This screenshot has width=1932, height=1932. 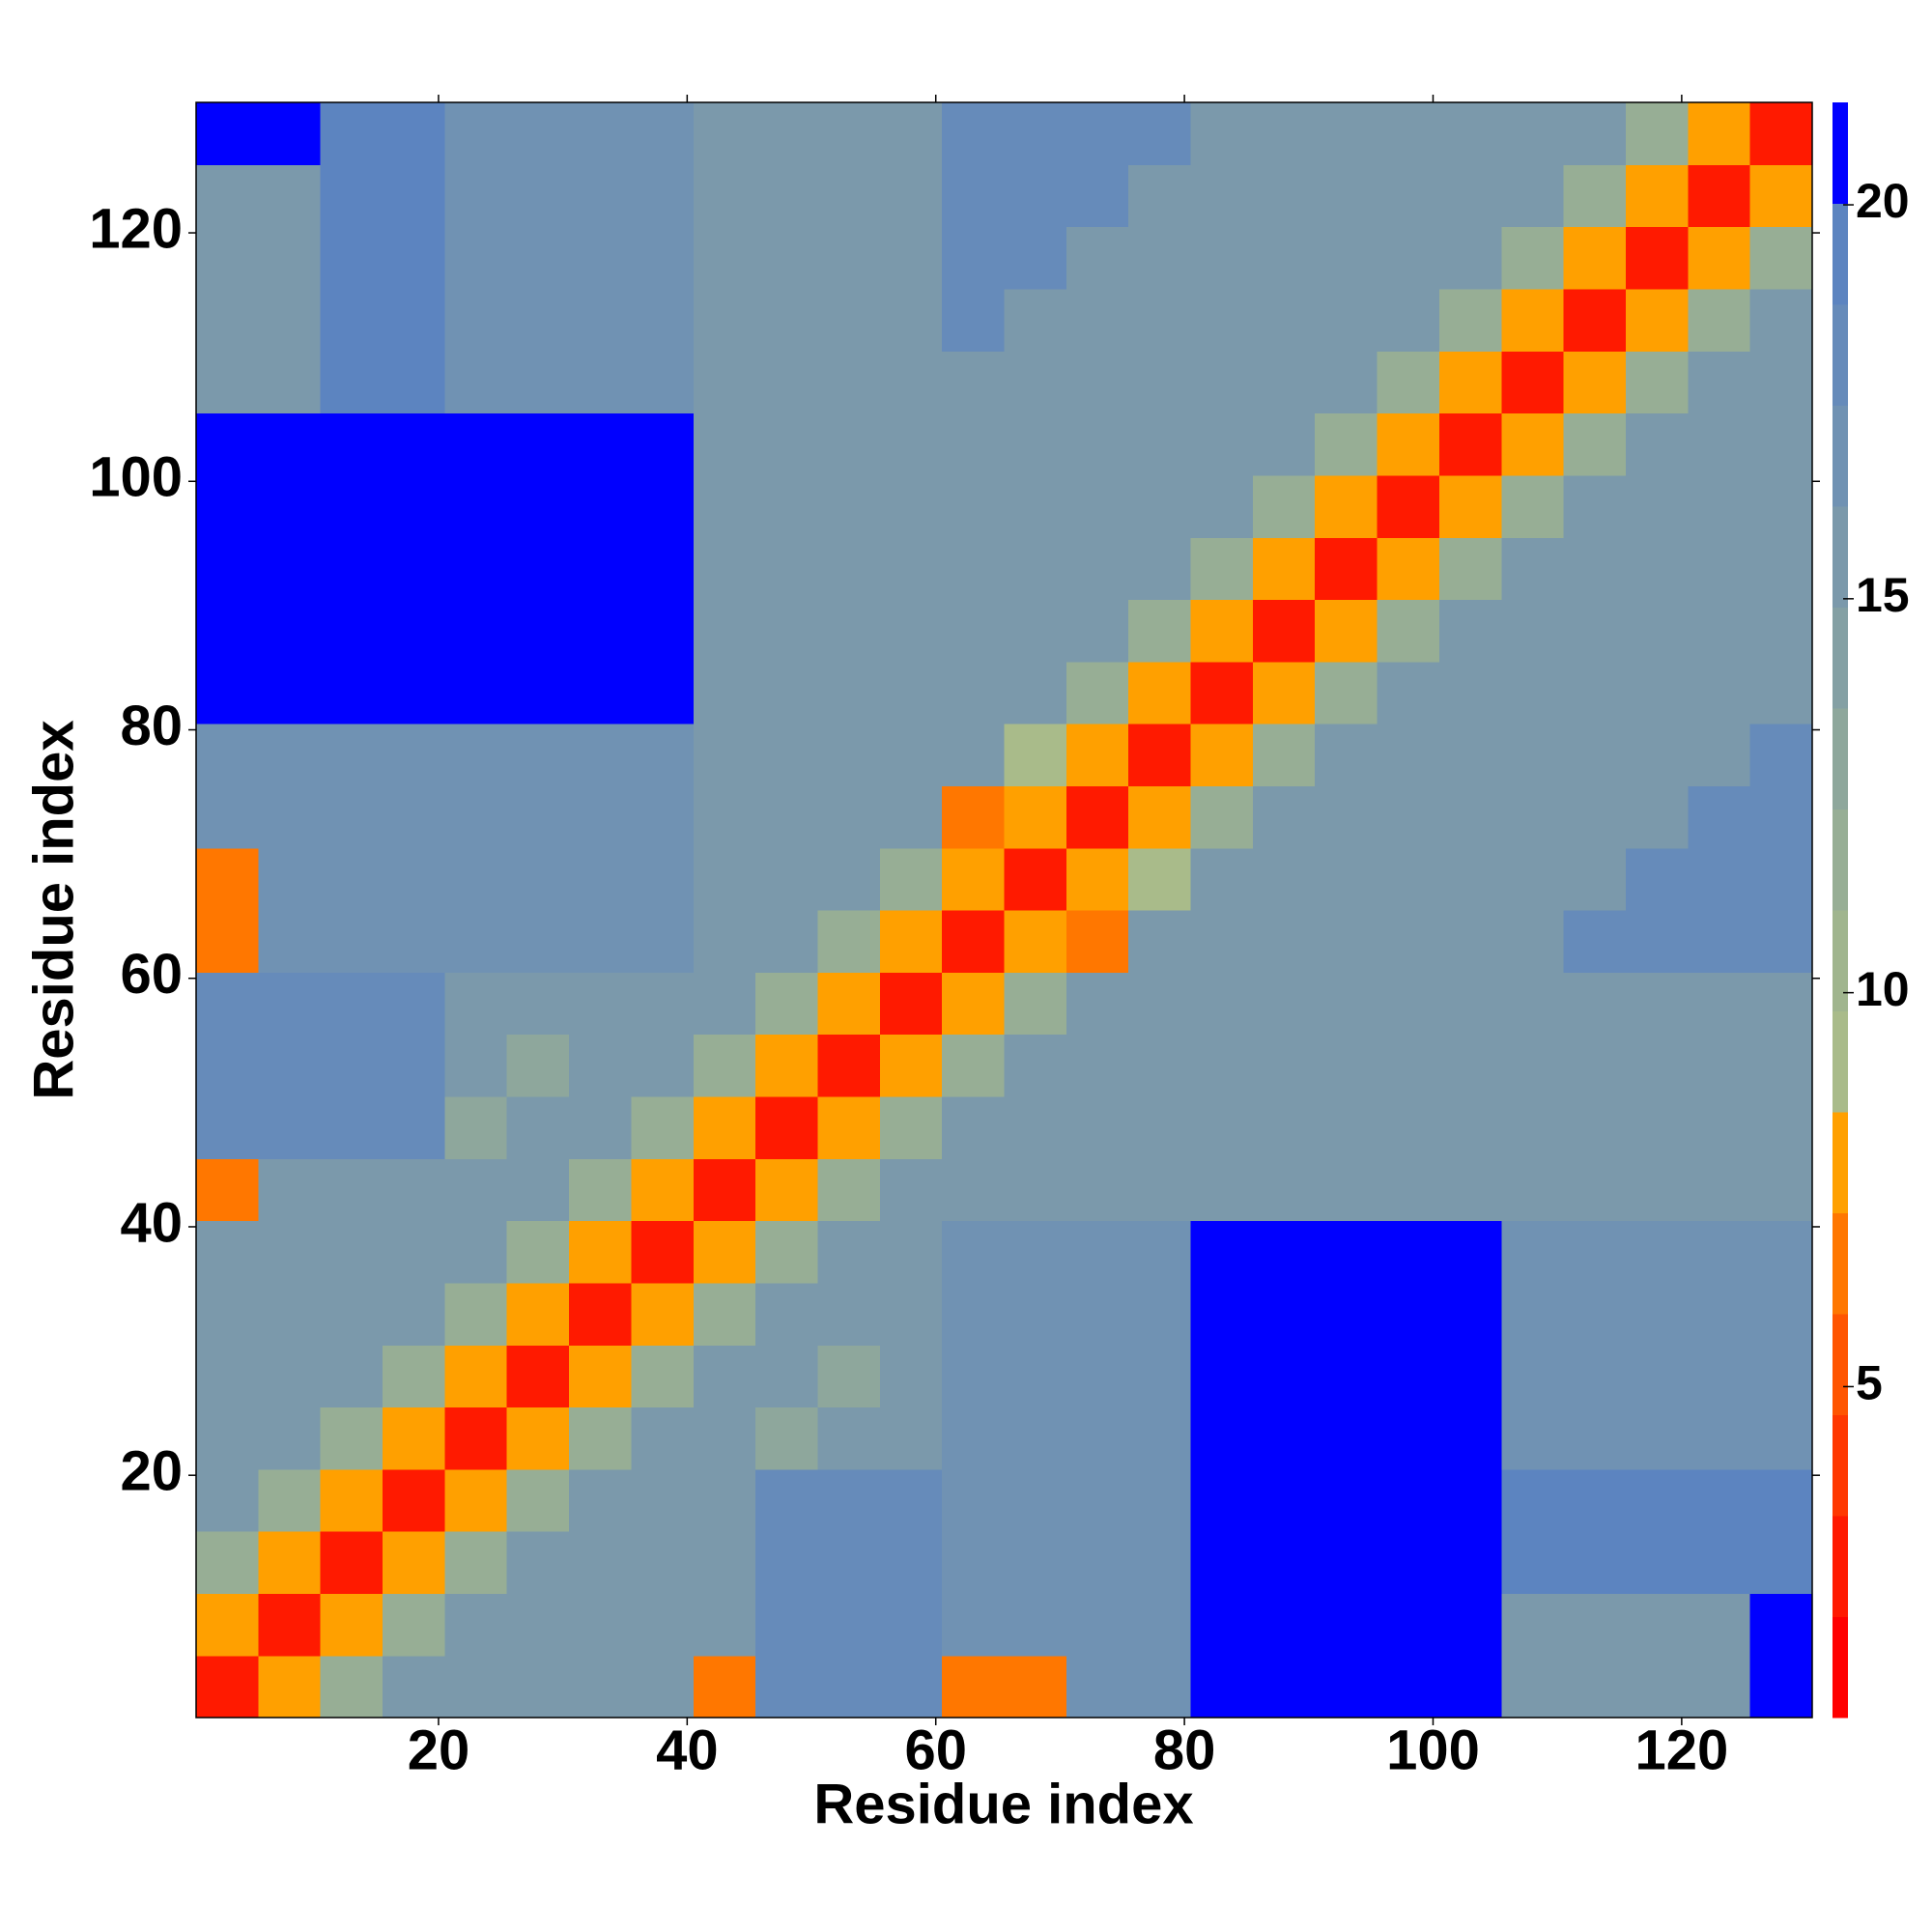 I want to click on x-tick-label: 120, so click(x=1681, y=1750).